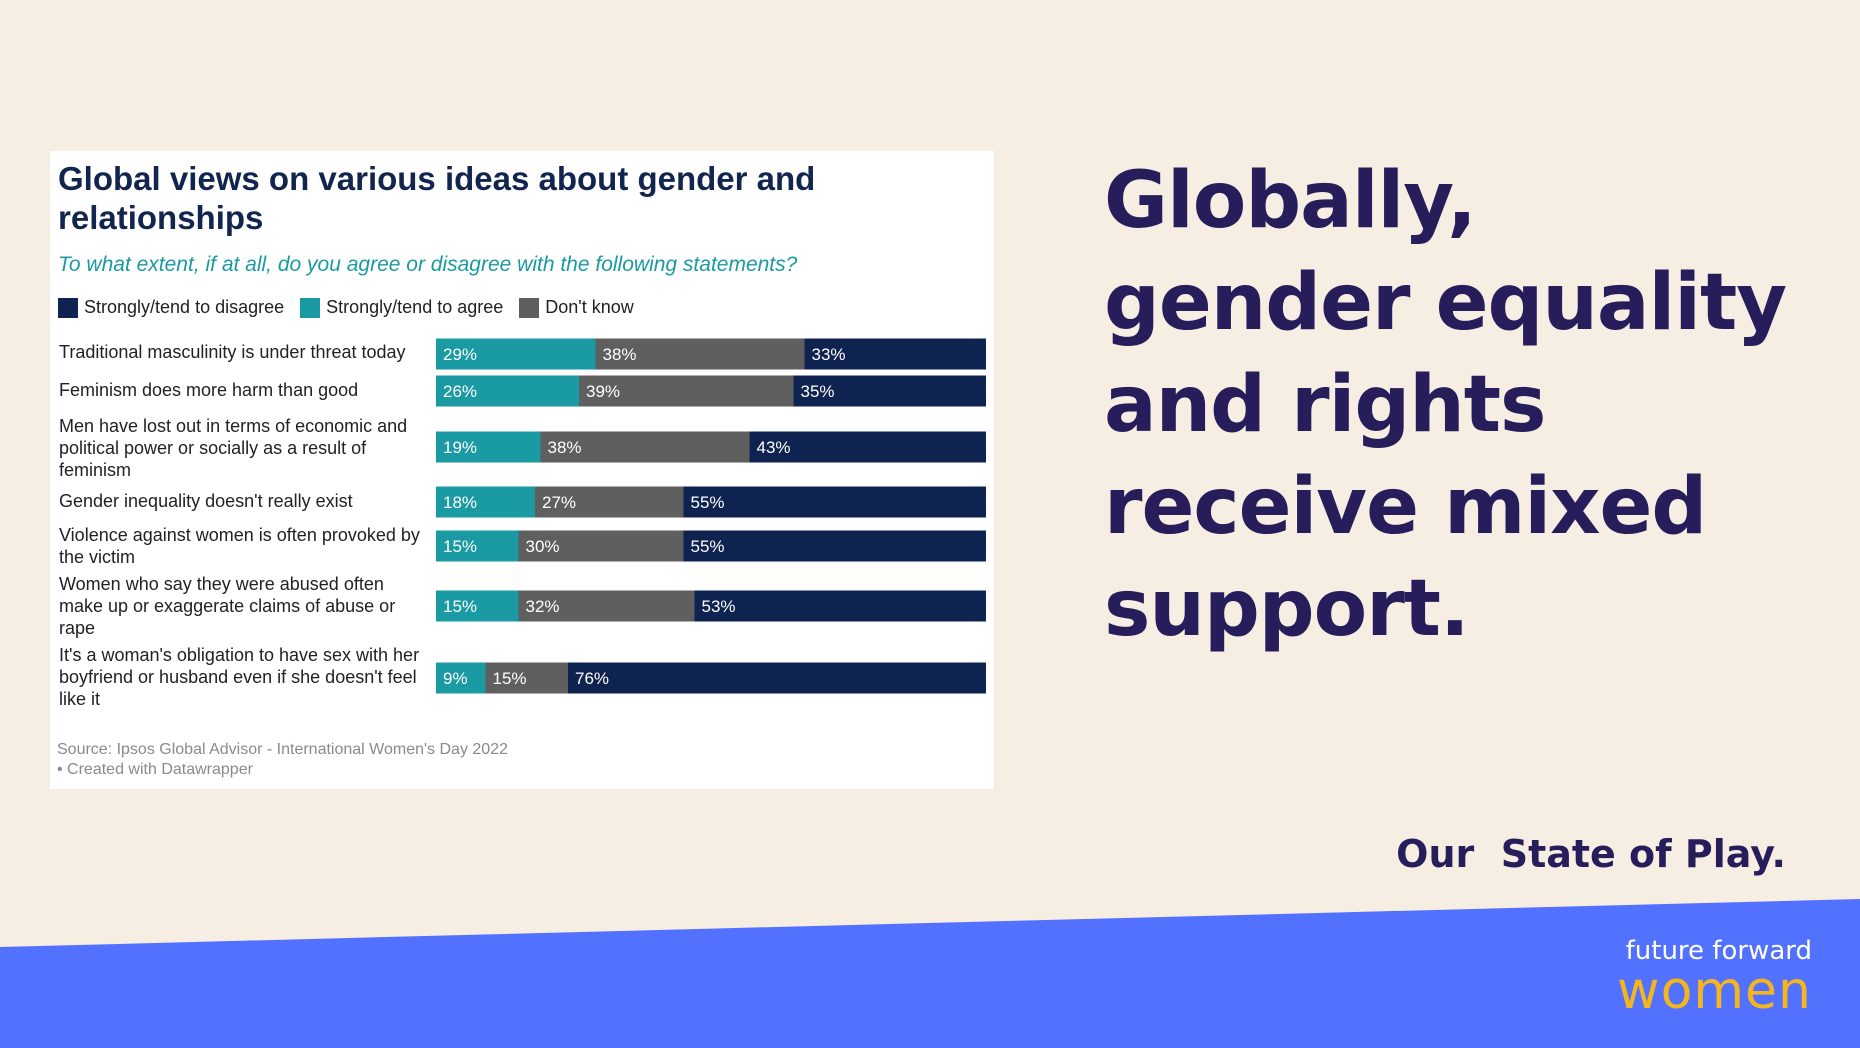 The width and height of the screenshot is (1860, 1048). I want to click on legend-item-disagree: Strongly/tend to disagree, so click(171, 307).